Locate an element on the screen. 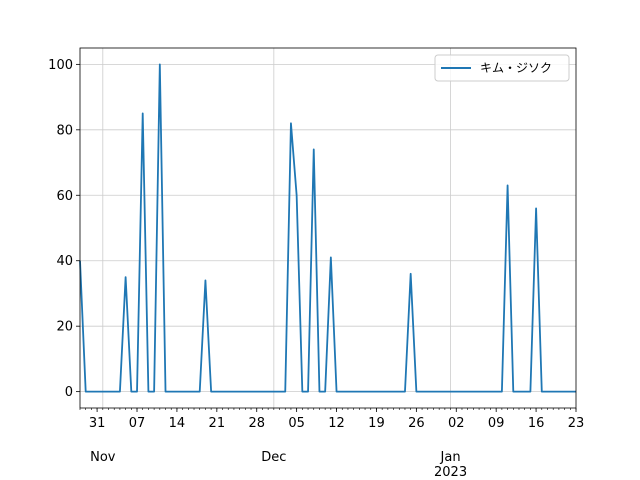 This screenshot has height=480, width=640. x-tick-label: 09 is located at coordinates (496, 423).